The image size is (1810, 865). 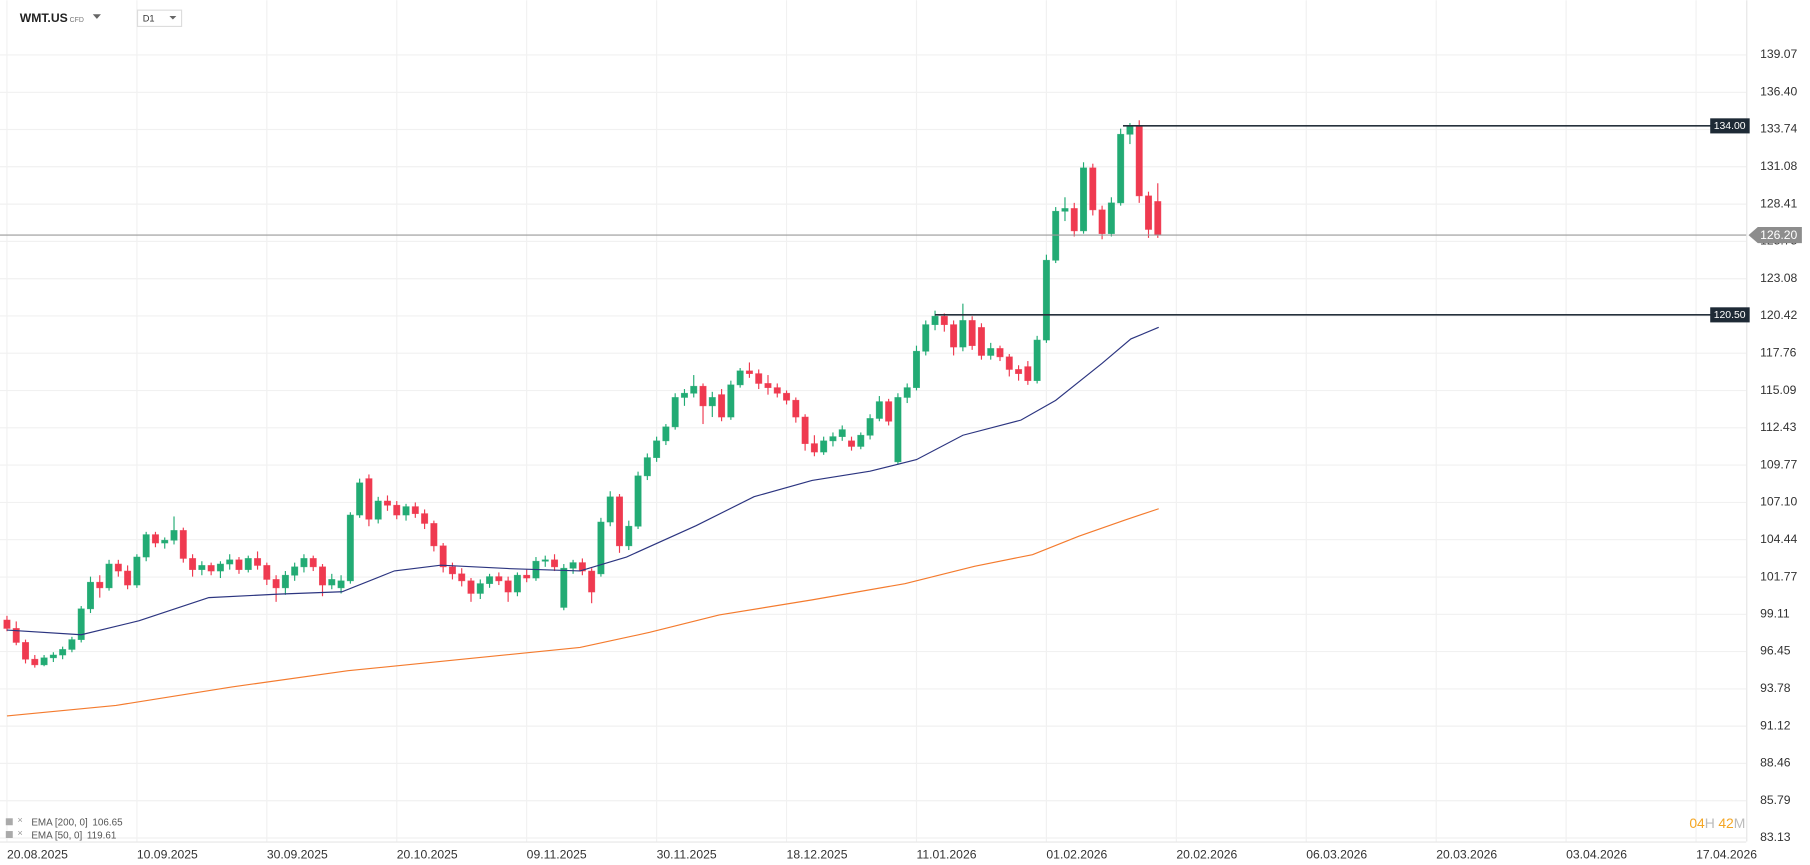 I want to click on y-tick-label: 107.10, so click(x=1778, y=502).